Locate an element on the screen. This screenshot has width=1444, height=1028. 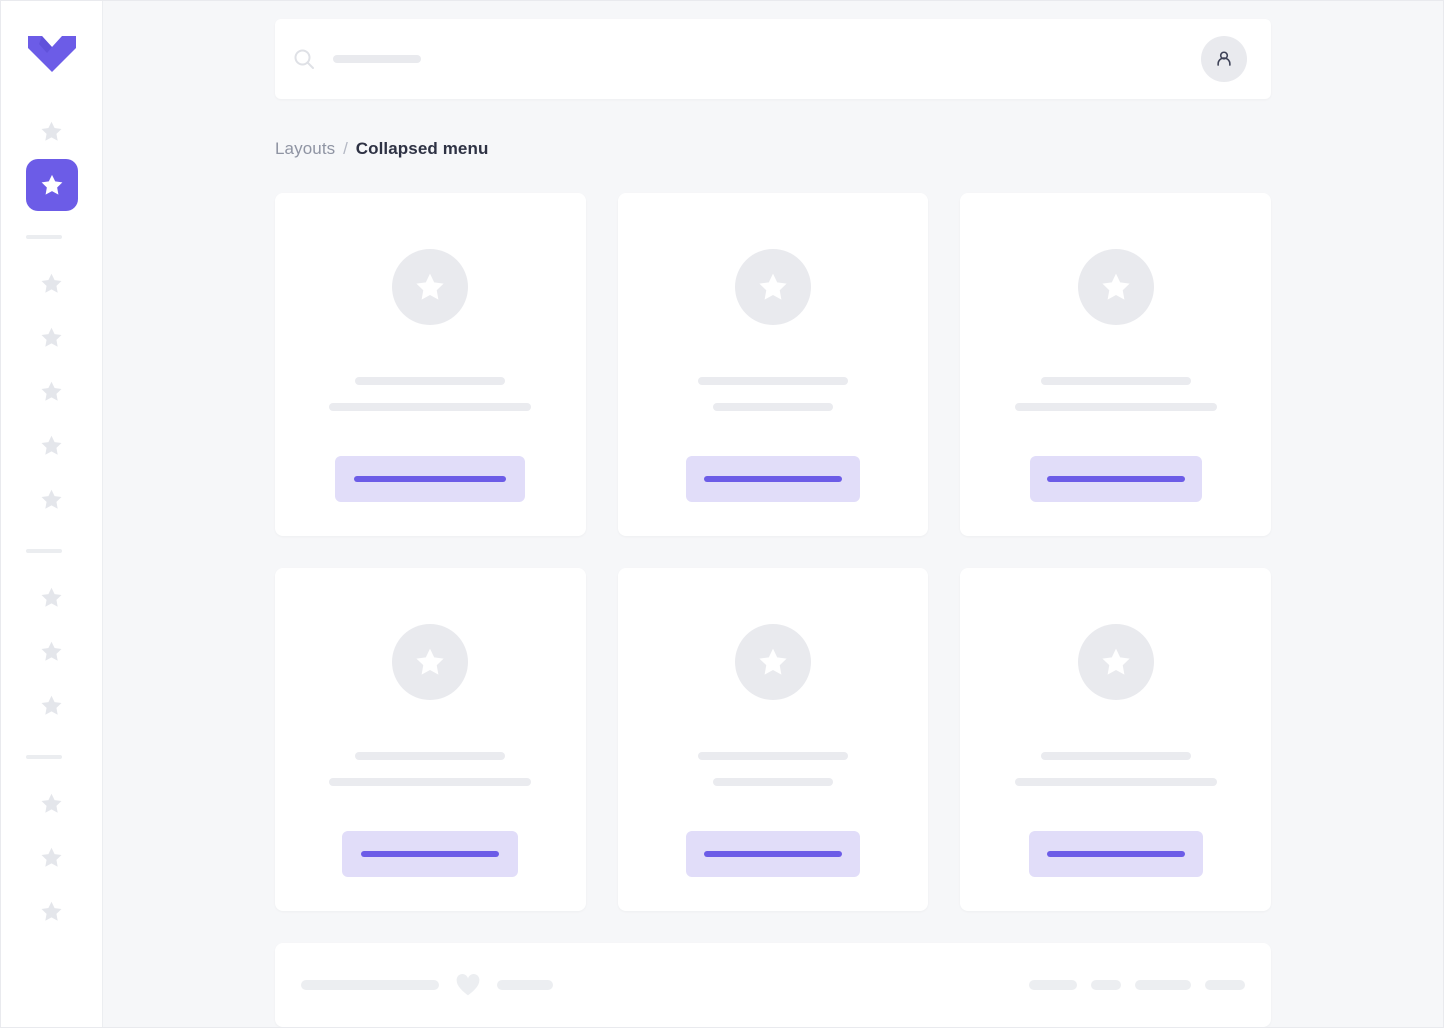
sidebar is located at coordinates (52, 514).